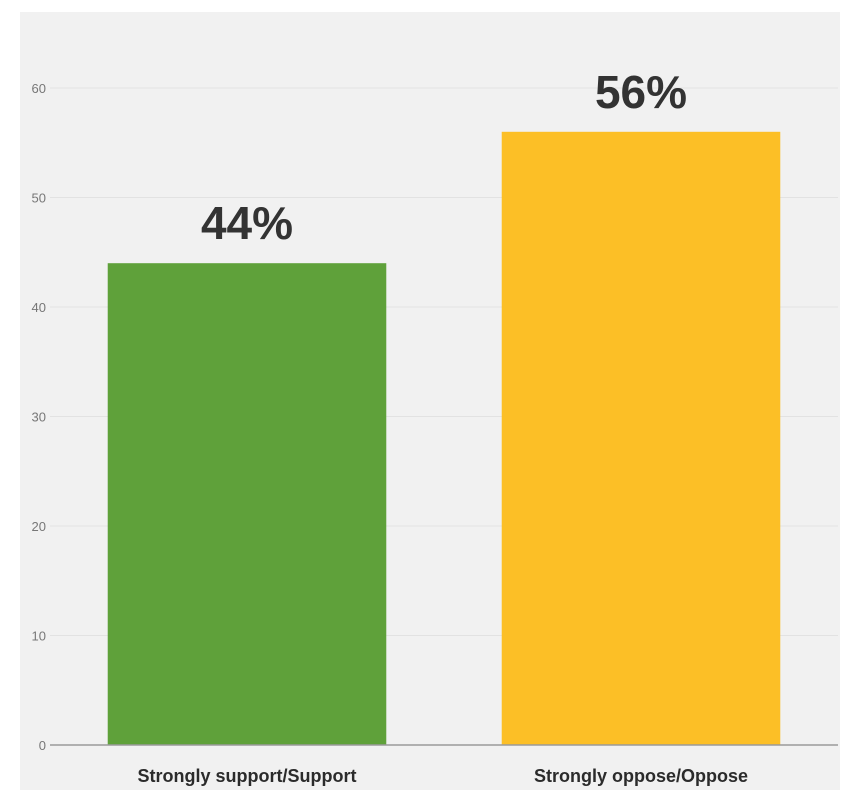  Describe the element at coordinates (39, 307) in the screenshot. I see `y-tick-label: 40` at that location.